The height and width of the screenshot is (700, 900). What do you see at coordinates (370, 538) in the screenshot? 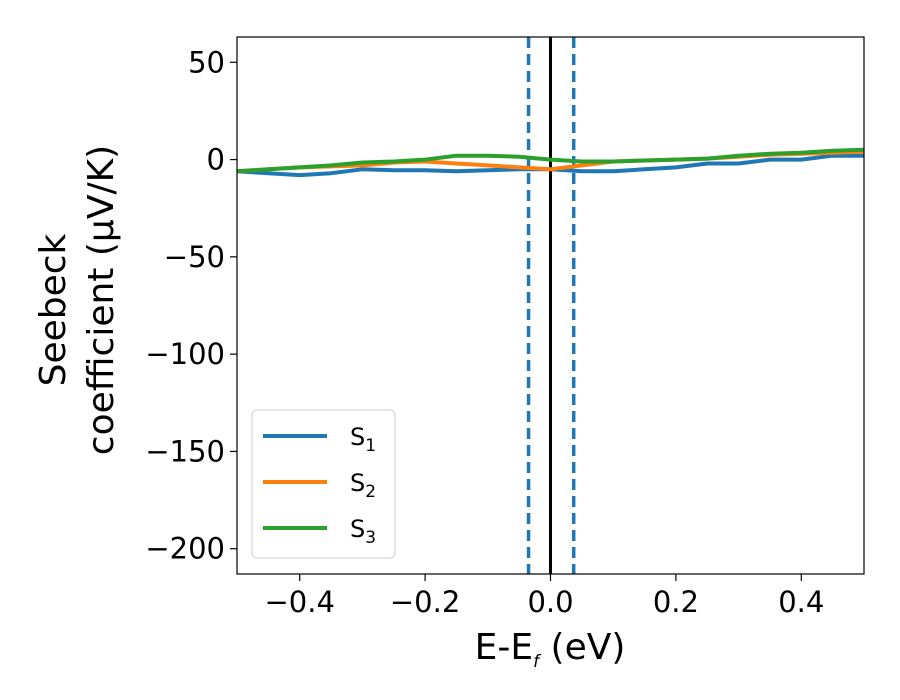
I see `legend-label-sub: 3` at bounding box center [370, 538].